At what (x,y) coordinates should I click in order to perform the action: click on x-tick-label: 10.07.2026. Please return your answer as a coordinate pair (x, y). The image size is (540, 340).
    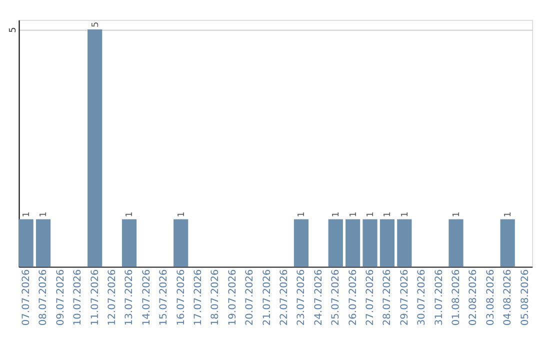
    Looking at the image, I should click on (78, 297).